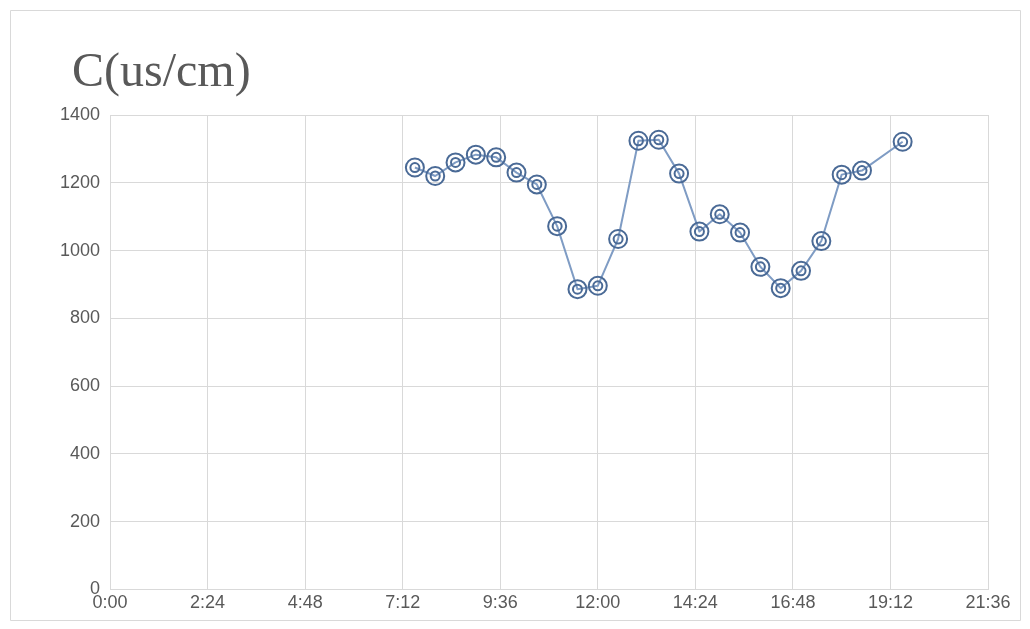  Describe the element at coordinates (403, 602) in the screenshot. I see `x-tick-label: 7:12` at that location.